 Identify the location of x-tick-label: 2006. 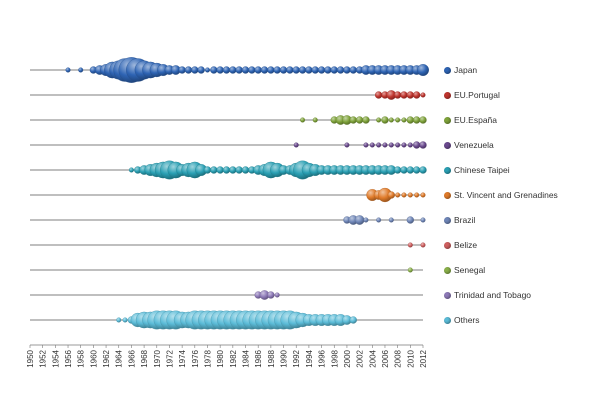
(385, 358).